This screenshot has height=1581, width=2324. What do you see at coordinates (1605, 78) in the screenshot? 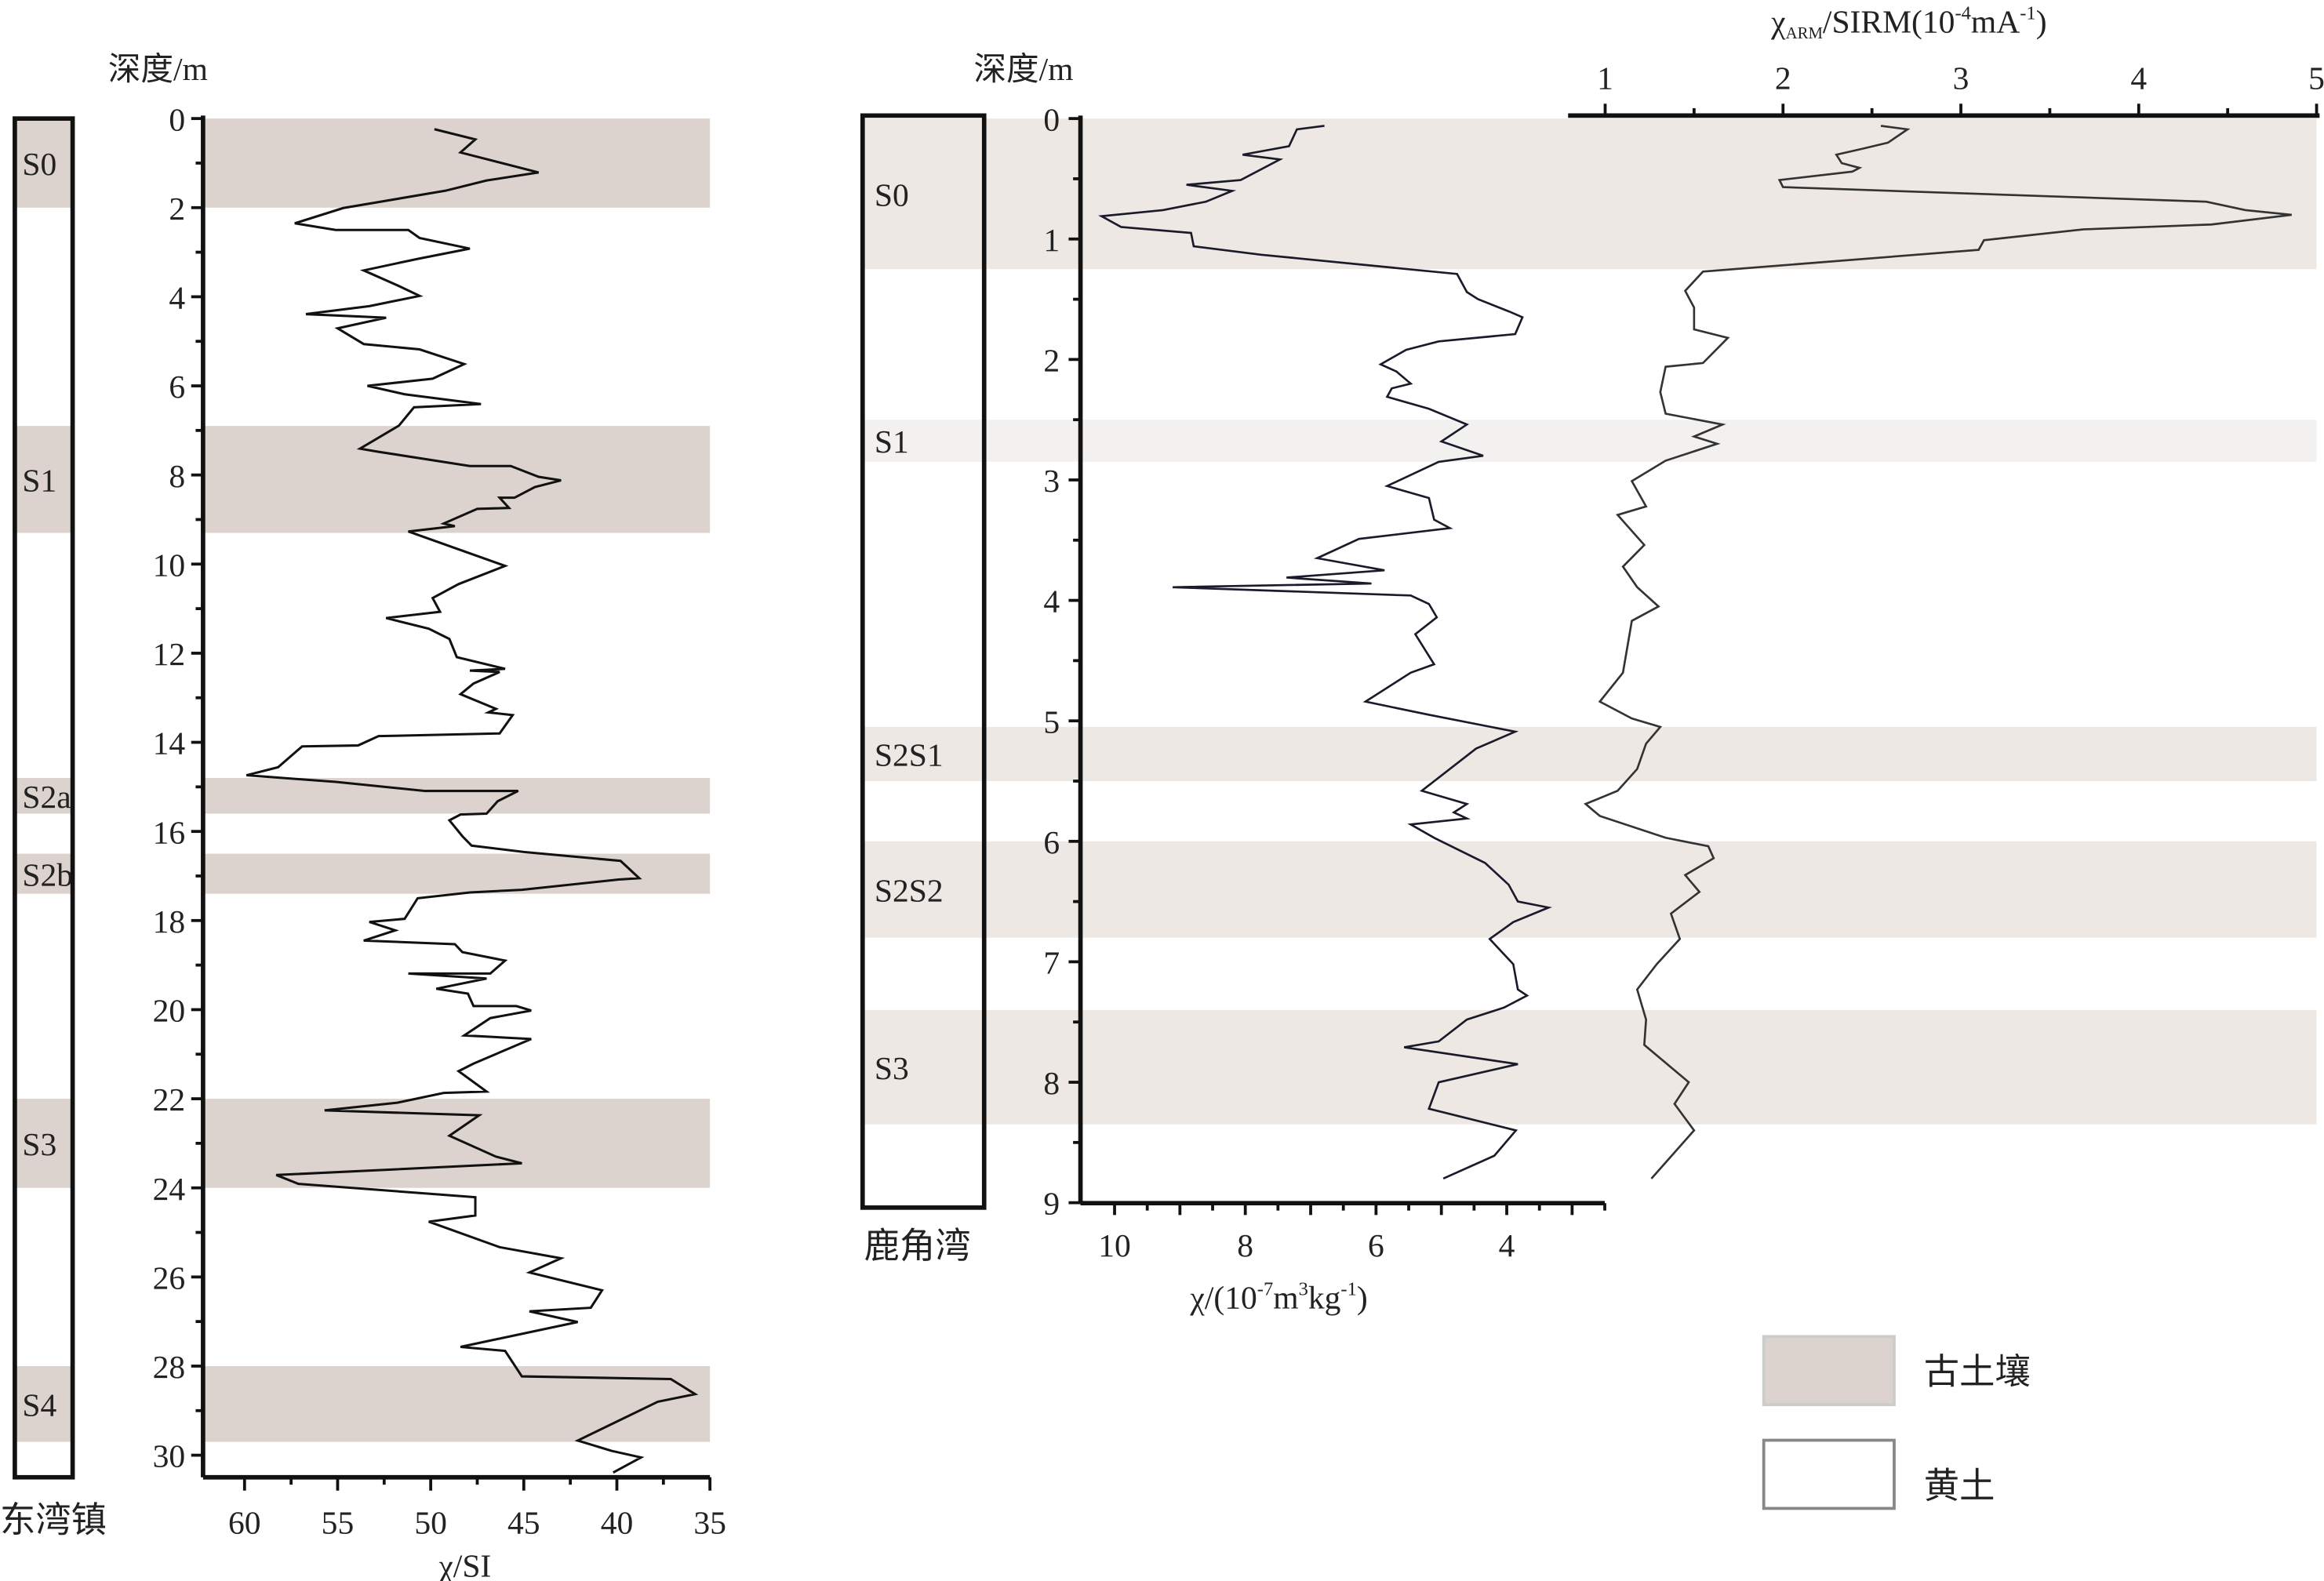
I see `x2-tick-label: 1` at bounding box center [1605, 78].